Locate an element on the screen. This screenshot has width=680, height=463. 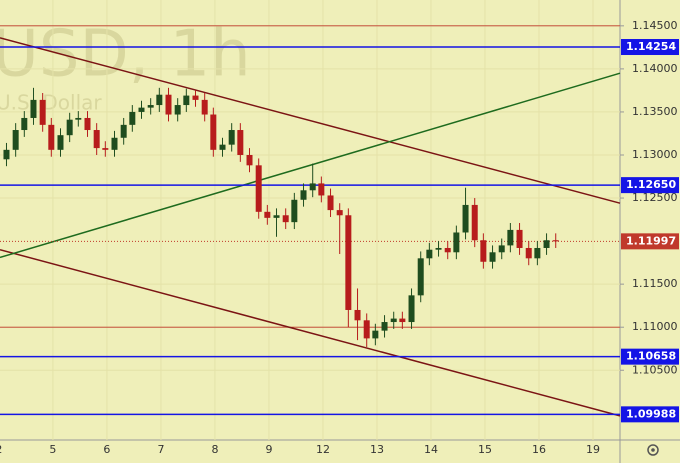
x-tick-label: 19 is located at coordinates (593, 449).